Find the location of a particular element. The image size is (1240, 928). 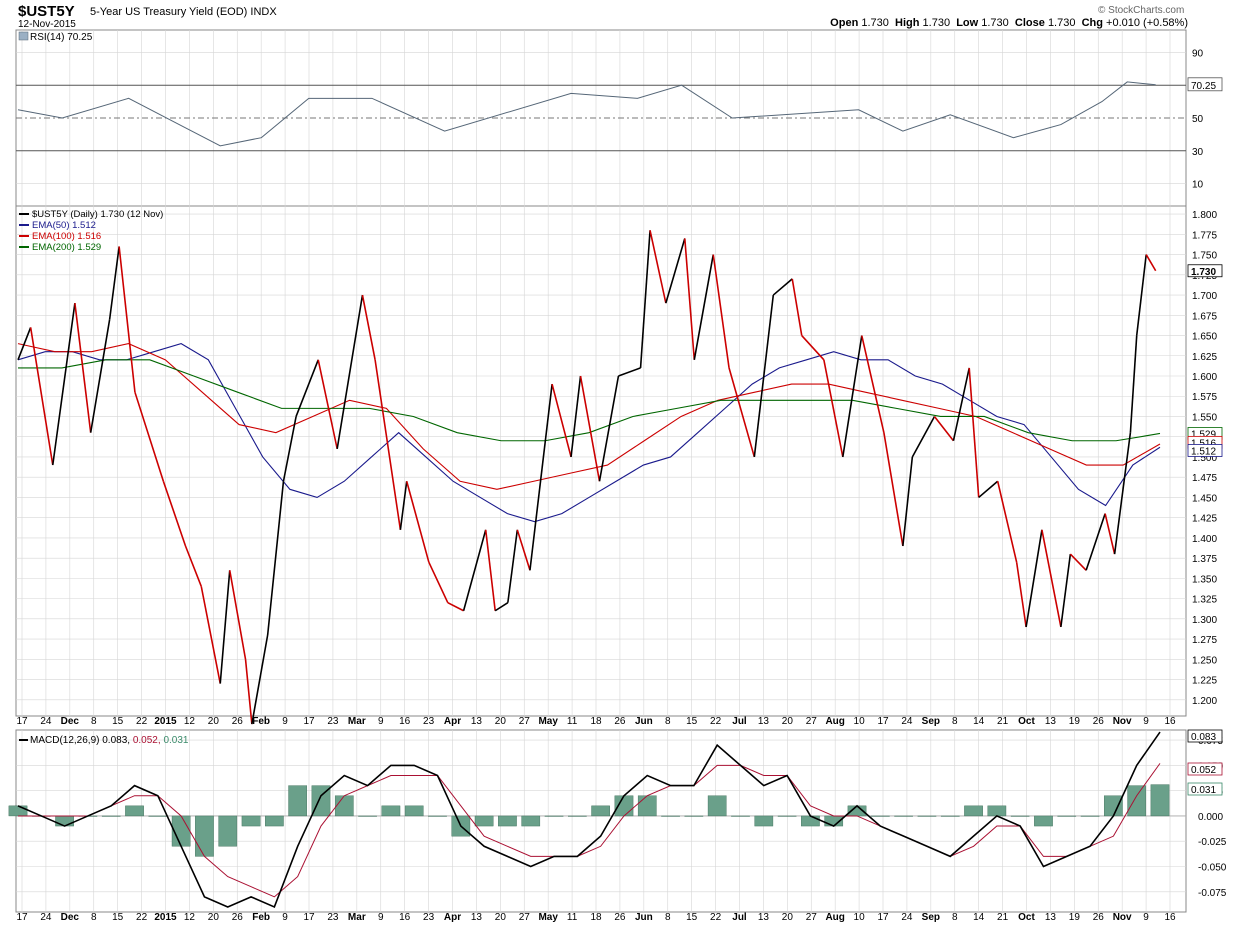

price-tick-label: 1.450 is located at coordinates (1204, 498).